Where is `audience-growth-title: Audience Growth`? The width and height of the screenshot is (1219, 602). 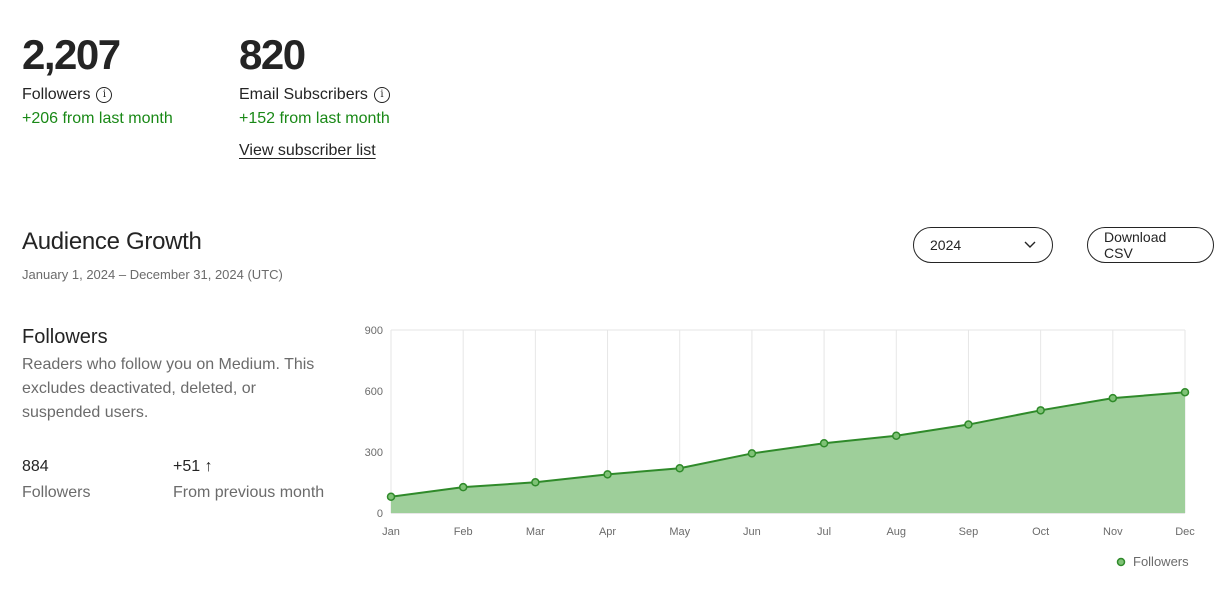 audience-growth-title: Audience Growth is located at coordinates (112, 241).